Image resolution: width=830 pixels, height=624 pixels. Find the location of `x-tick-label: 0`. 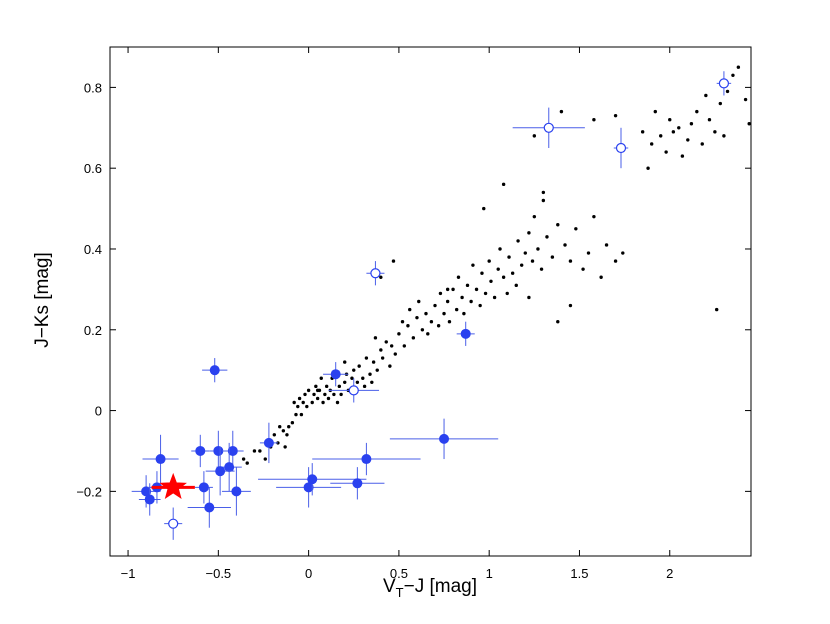

x-tick-label: 0 is located at coordinates (308, 573).